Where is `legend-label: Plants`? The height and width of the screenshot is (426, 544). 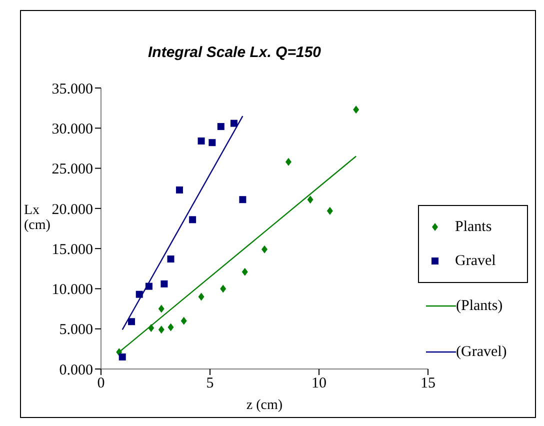 legend-label: Plants is located at coordinates (473, 227).